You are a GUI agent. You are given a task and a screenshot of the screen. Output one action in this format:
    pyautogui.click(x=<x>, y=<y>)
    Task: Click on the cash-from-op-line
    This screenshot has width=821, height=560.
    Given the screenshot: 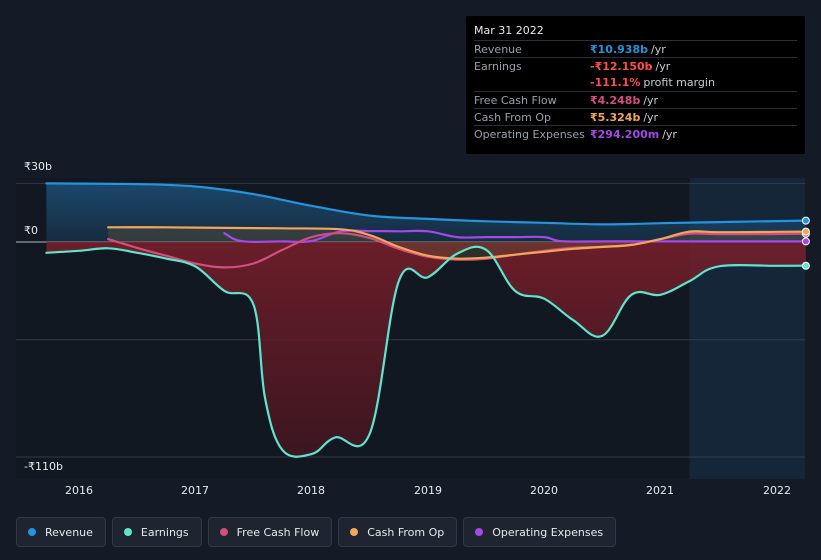 What is the action you would take?
    pyautogui.click(x=457, y=243)
    